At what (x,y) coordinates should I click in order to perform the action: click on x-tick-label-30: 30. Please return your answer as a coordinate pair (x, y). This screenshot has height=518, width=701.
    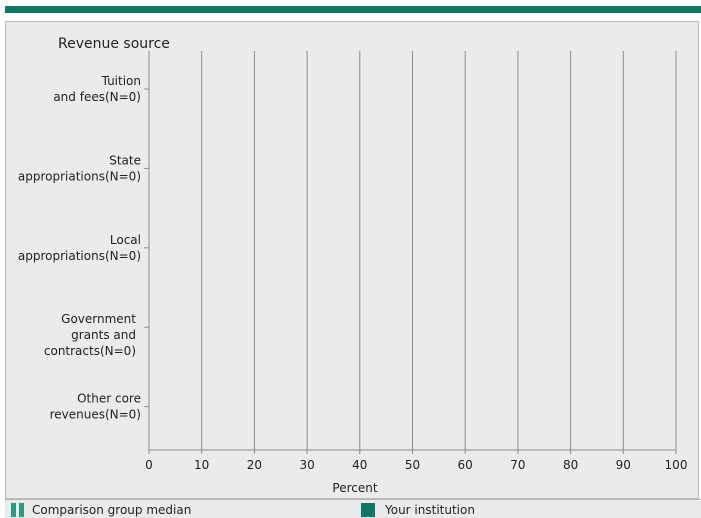
    Looking at the image, I should click on (306, 465).